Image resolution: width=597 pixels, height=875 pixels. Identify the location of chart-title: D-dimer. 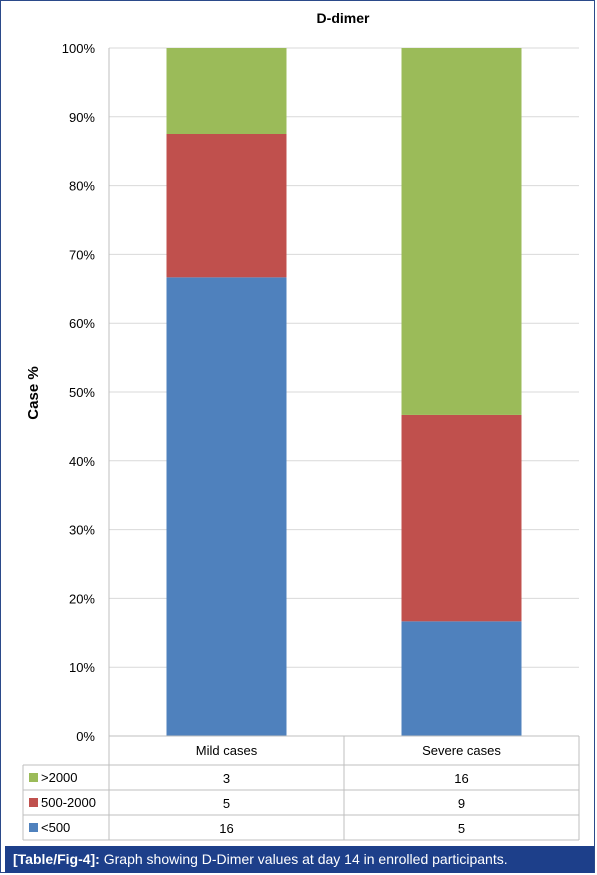
(343, 18).